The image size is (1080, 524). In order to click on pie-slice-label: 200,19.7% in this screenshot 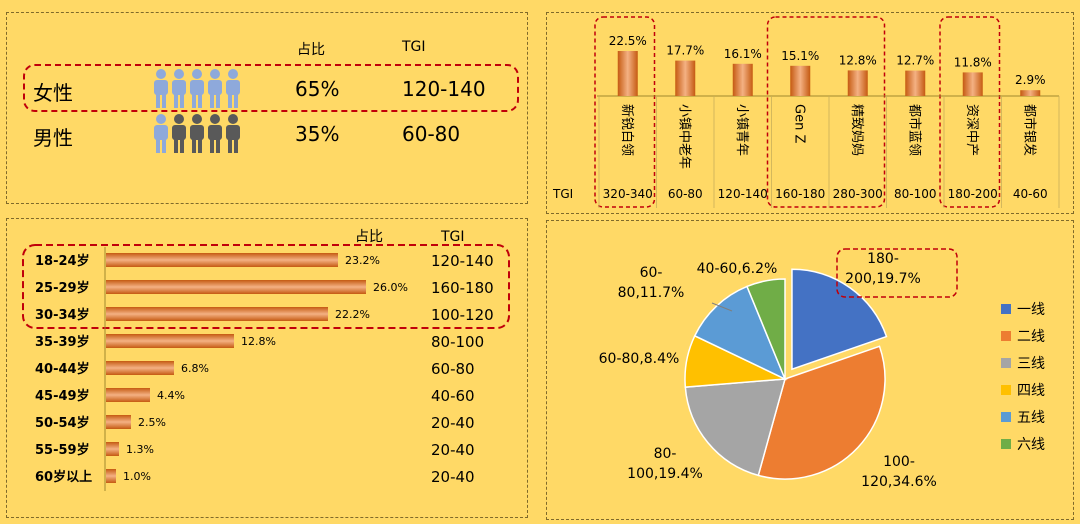, I will do `click(883, 279)`.